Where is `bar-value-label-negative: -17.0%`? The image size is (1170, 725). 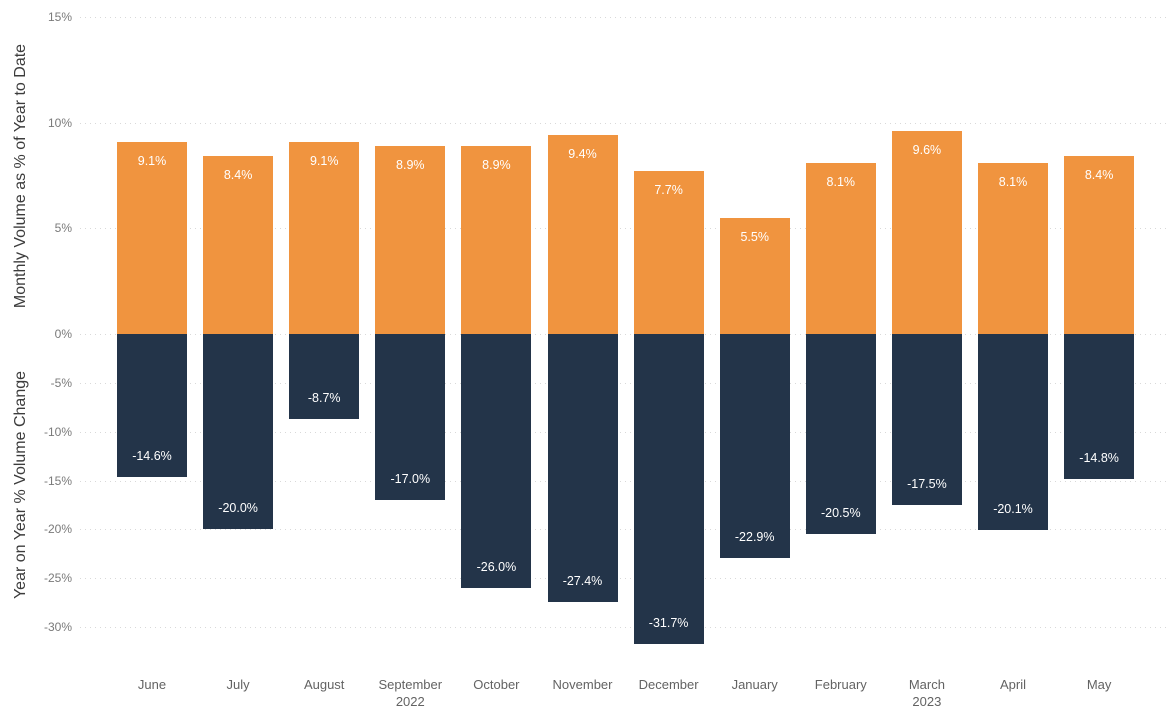 bar-value-label-negative: -17.0% is located at coordinates (410, 479).